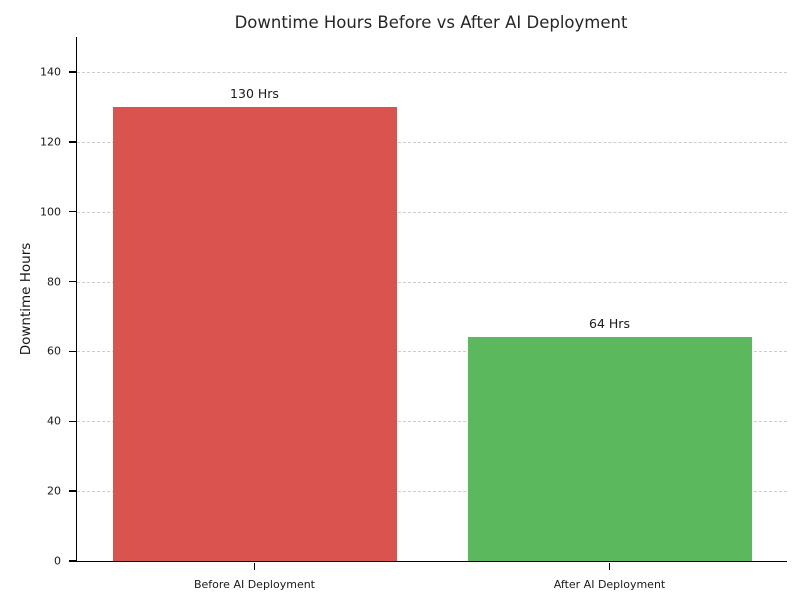  I want to click on xtick-label-before: Before AI Deployment, so click(254, 584).